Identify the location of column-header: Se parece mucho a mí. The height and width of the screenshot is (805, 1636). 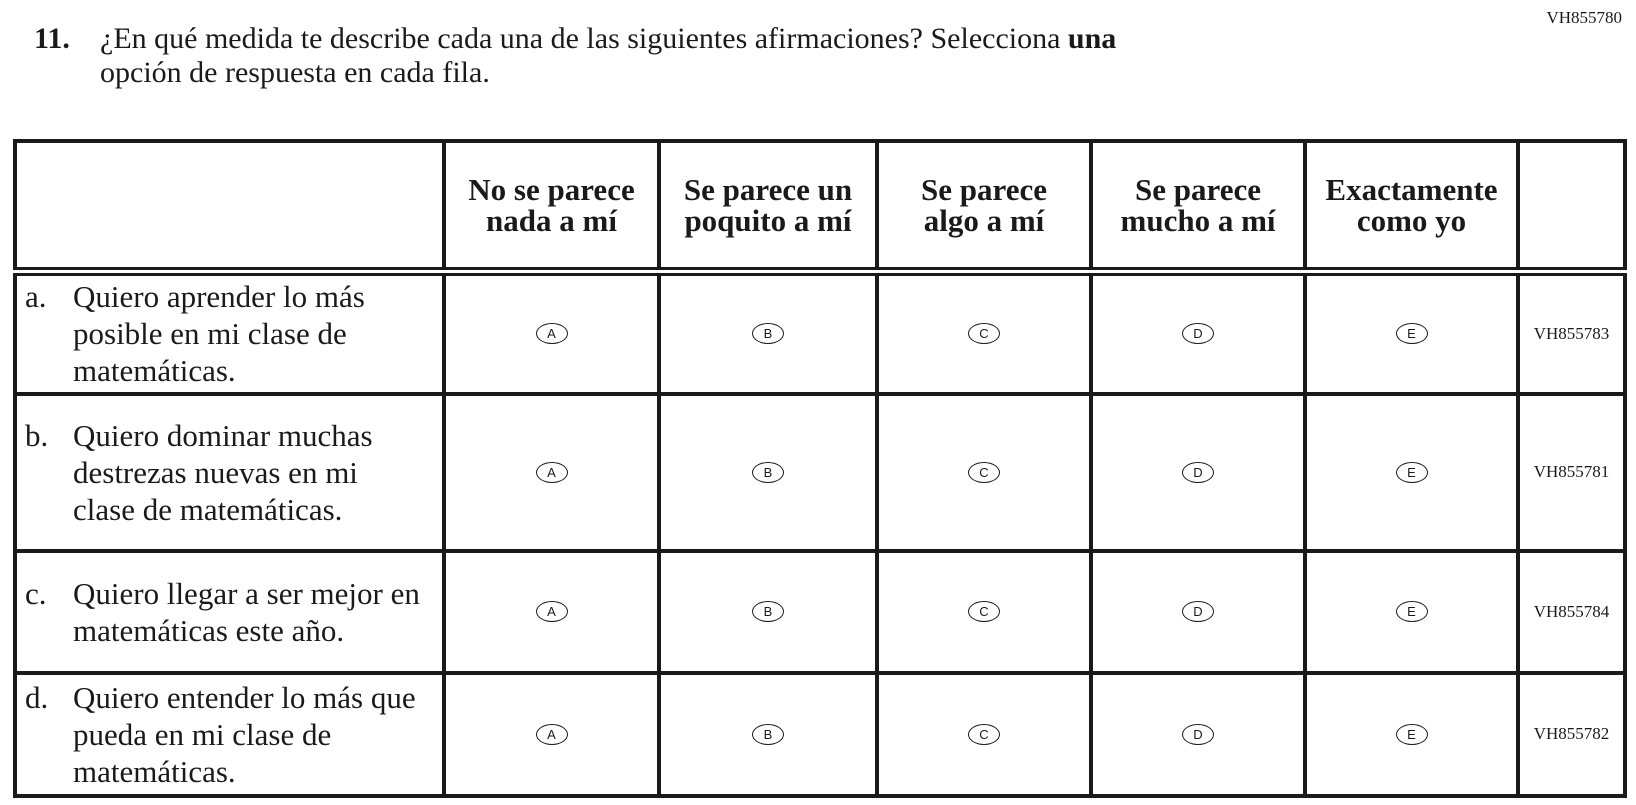
(1198, 207).